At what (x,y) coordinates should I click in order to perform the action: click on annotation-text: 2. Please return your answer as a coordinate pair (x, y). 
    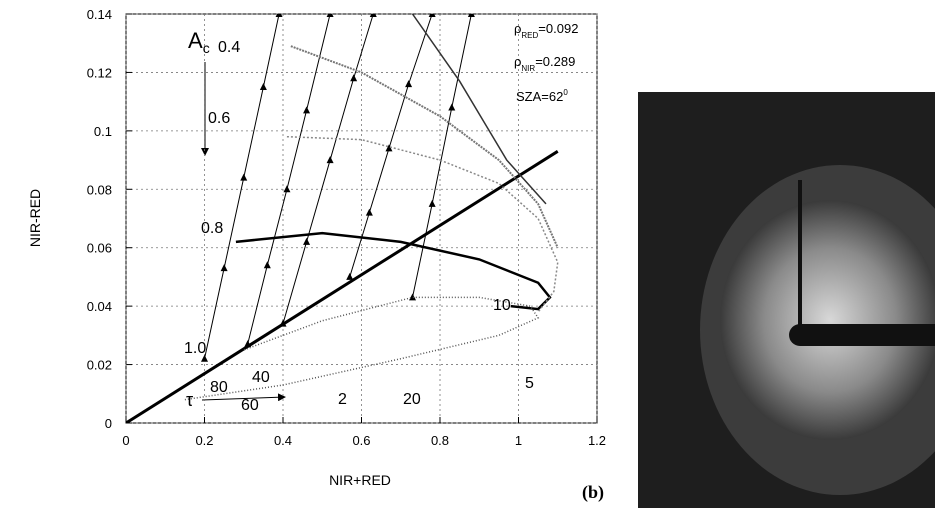
    Looking at the image, I should click on (342, 399).